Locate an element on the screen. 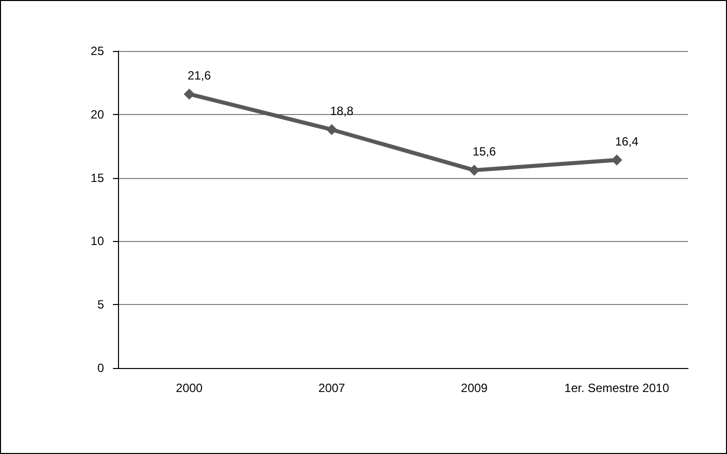  y-tick-label: 20 is located at coordinates (97, 114).